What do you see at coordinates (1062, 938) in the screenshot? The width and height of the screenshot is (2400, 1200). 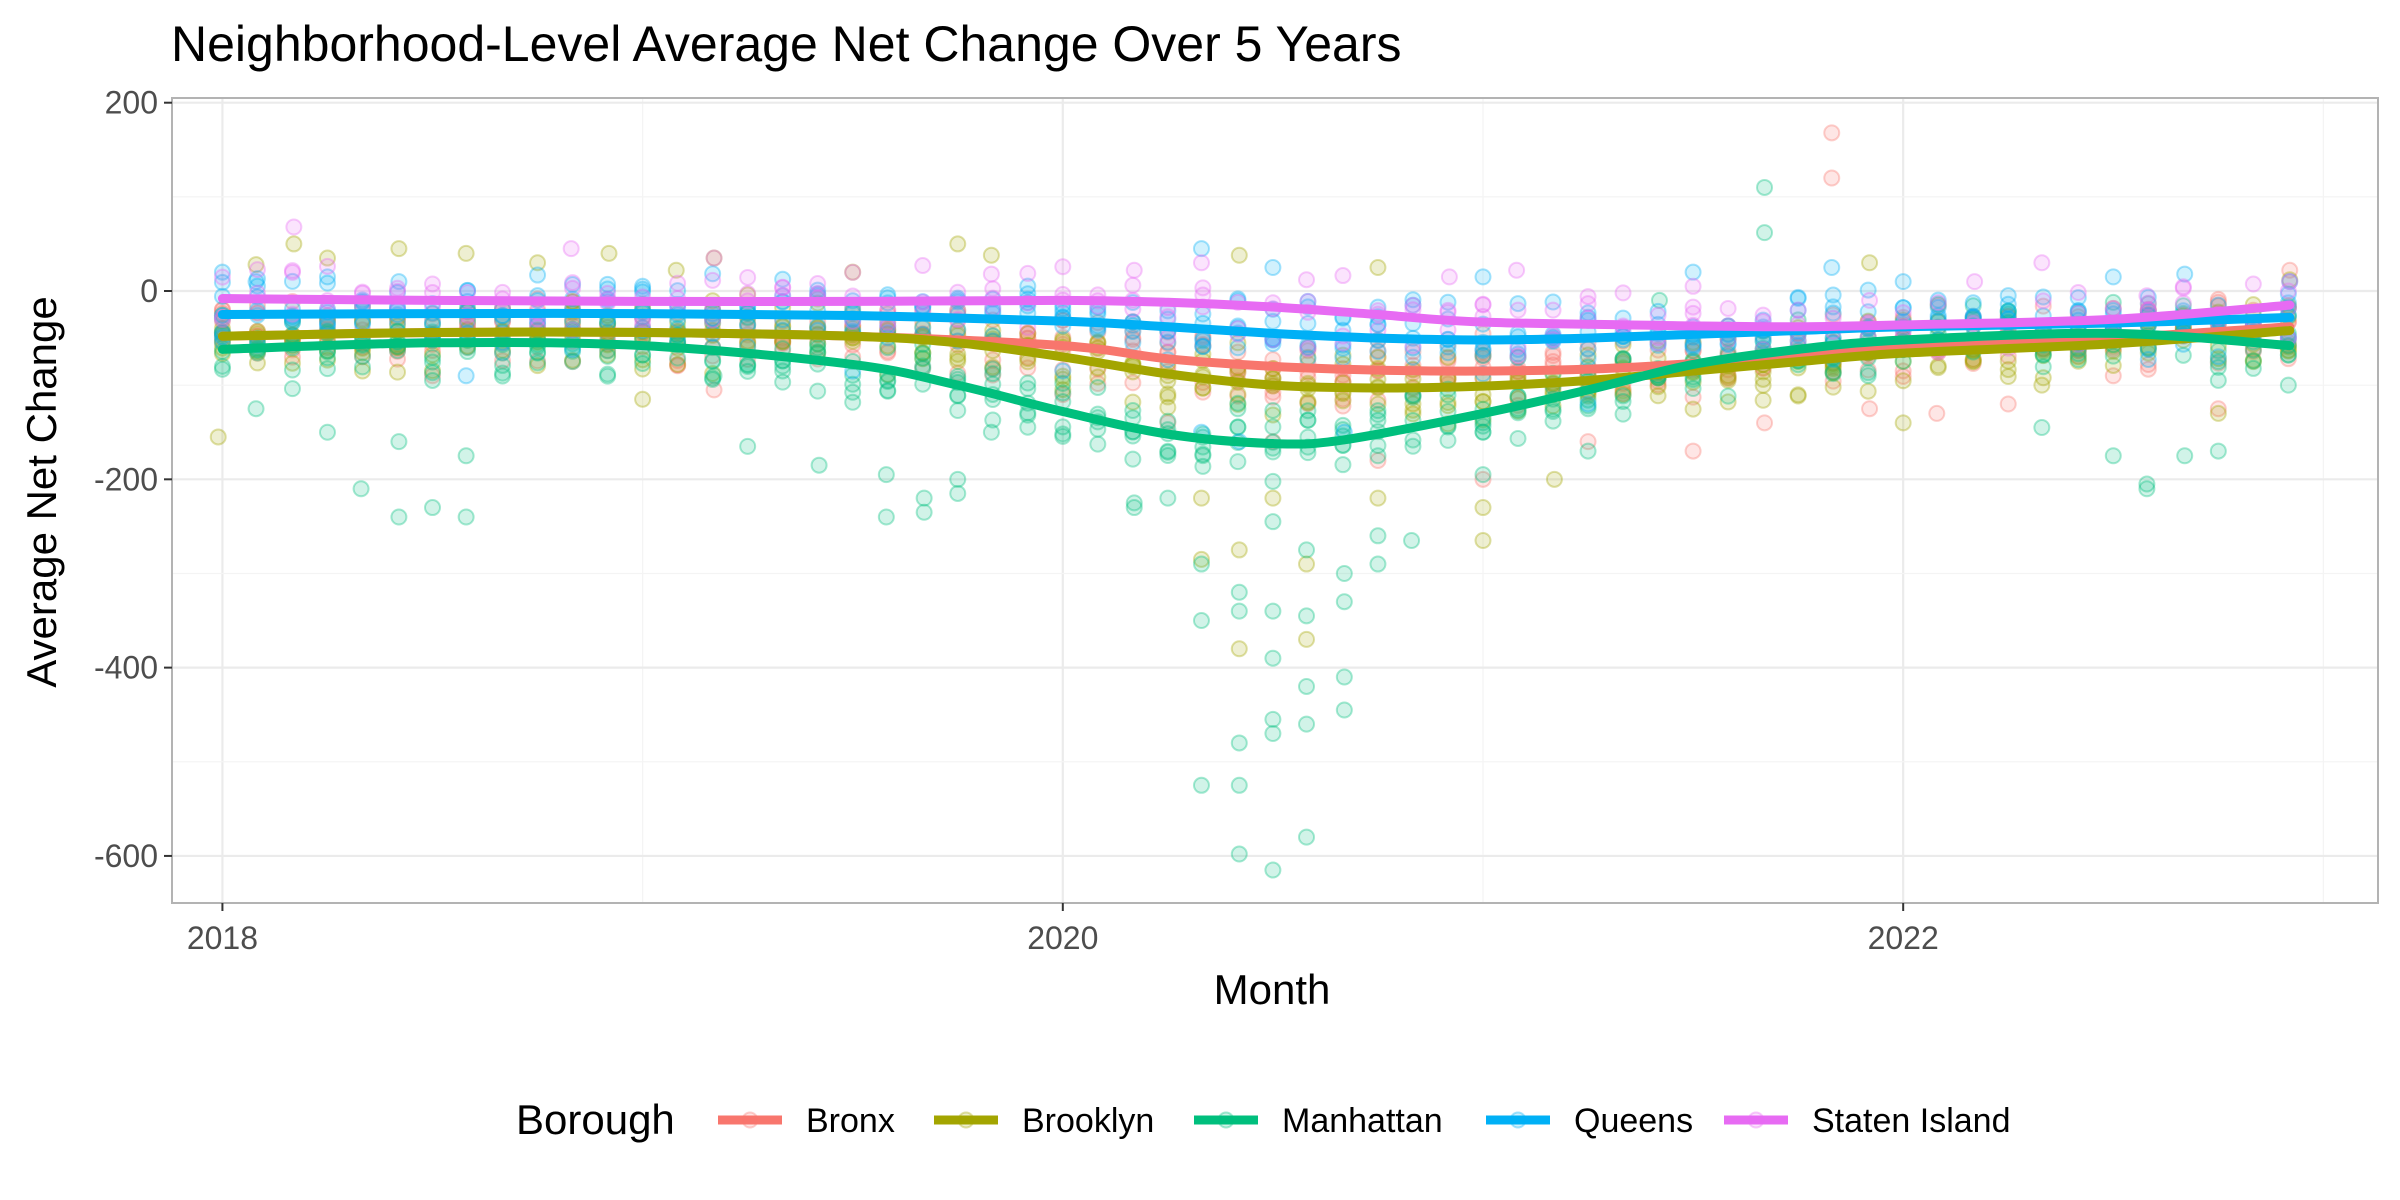 I see `x-tick-label: 2020` at bounding box center [1062, 938].